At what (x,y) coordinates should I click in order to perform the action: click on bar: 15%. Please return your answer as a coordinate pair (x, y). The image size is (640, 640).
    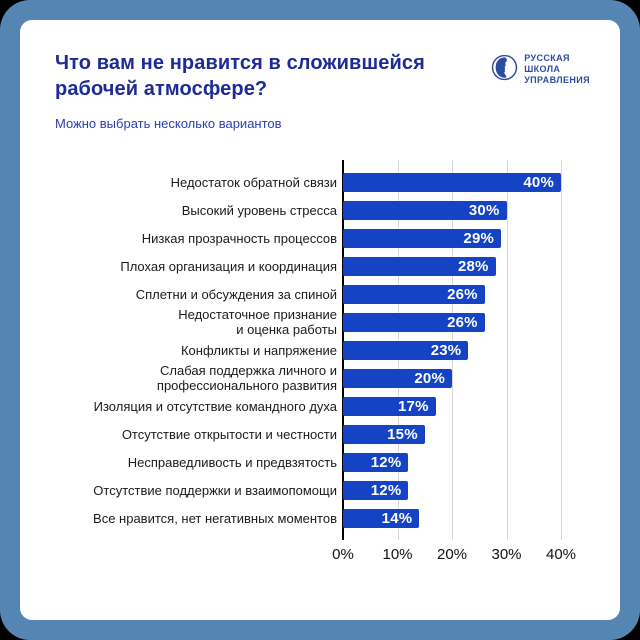
    Looking at the image, I should click on (384, 434).